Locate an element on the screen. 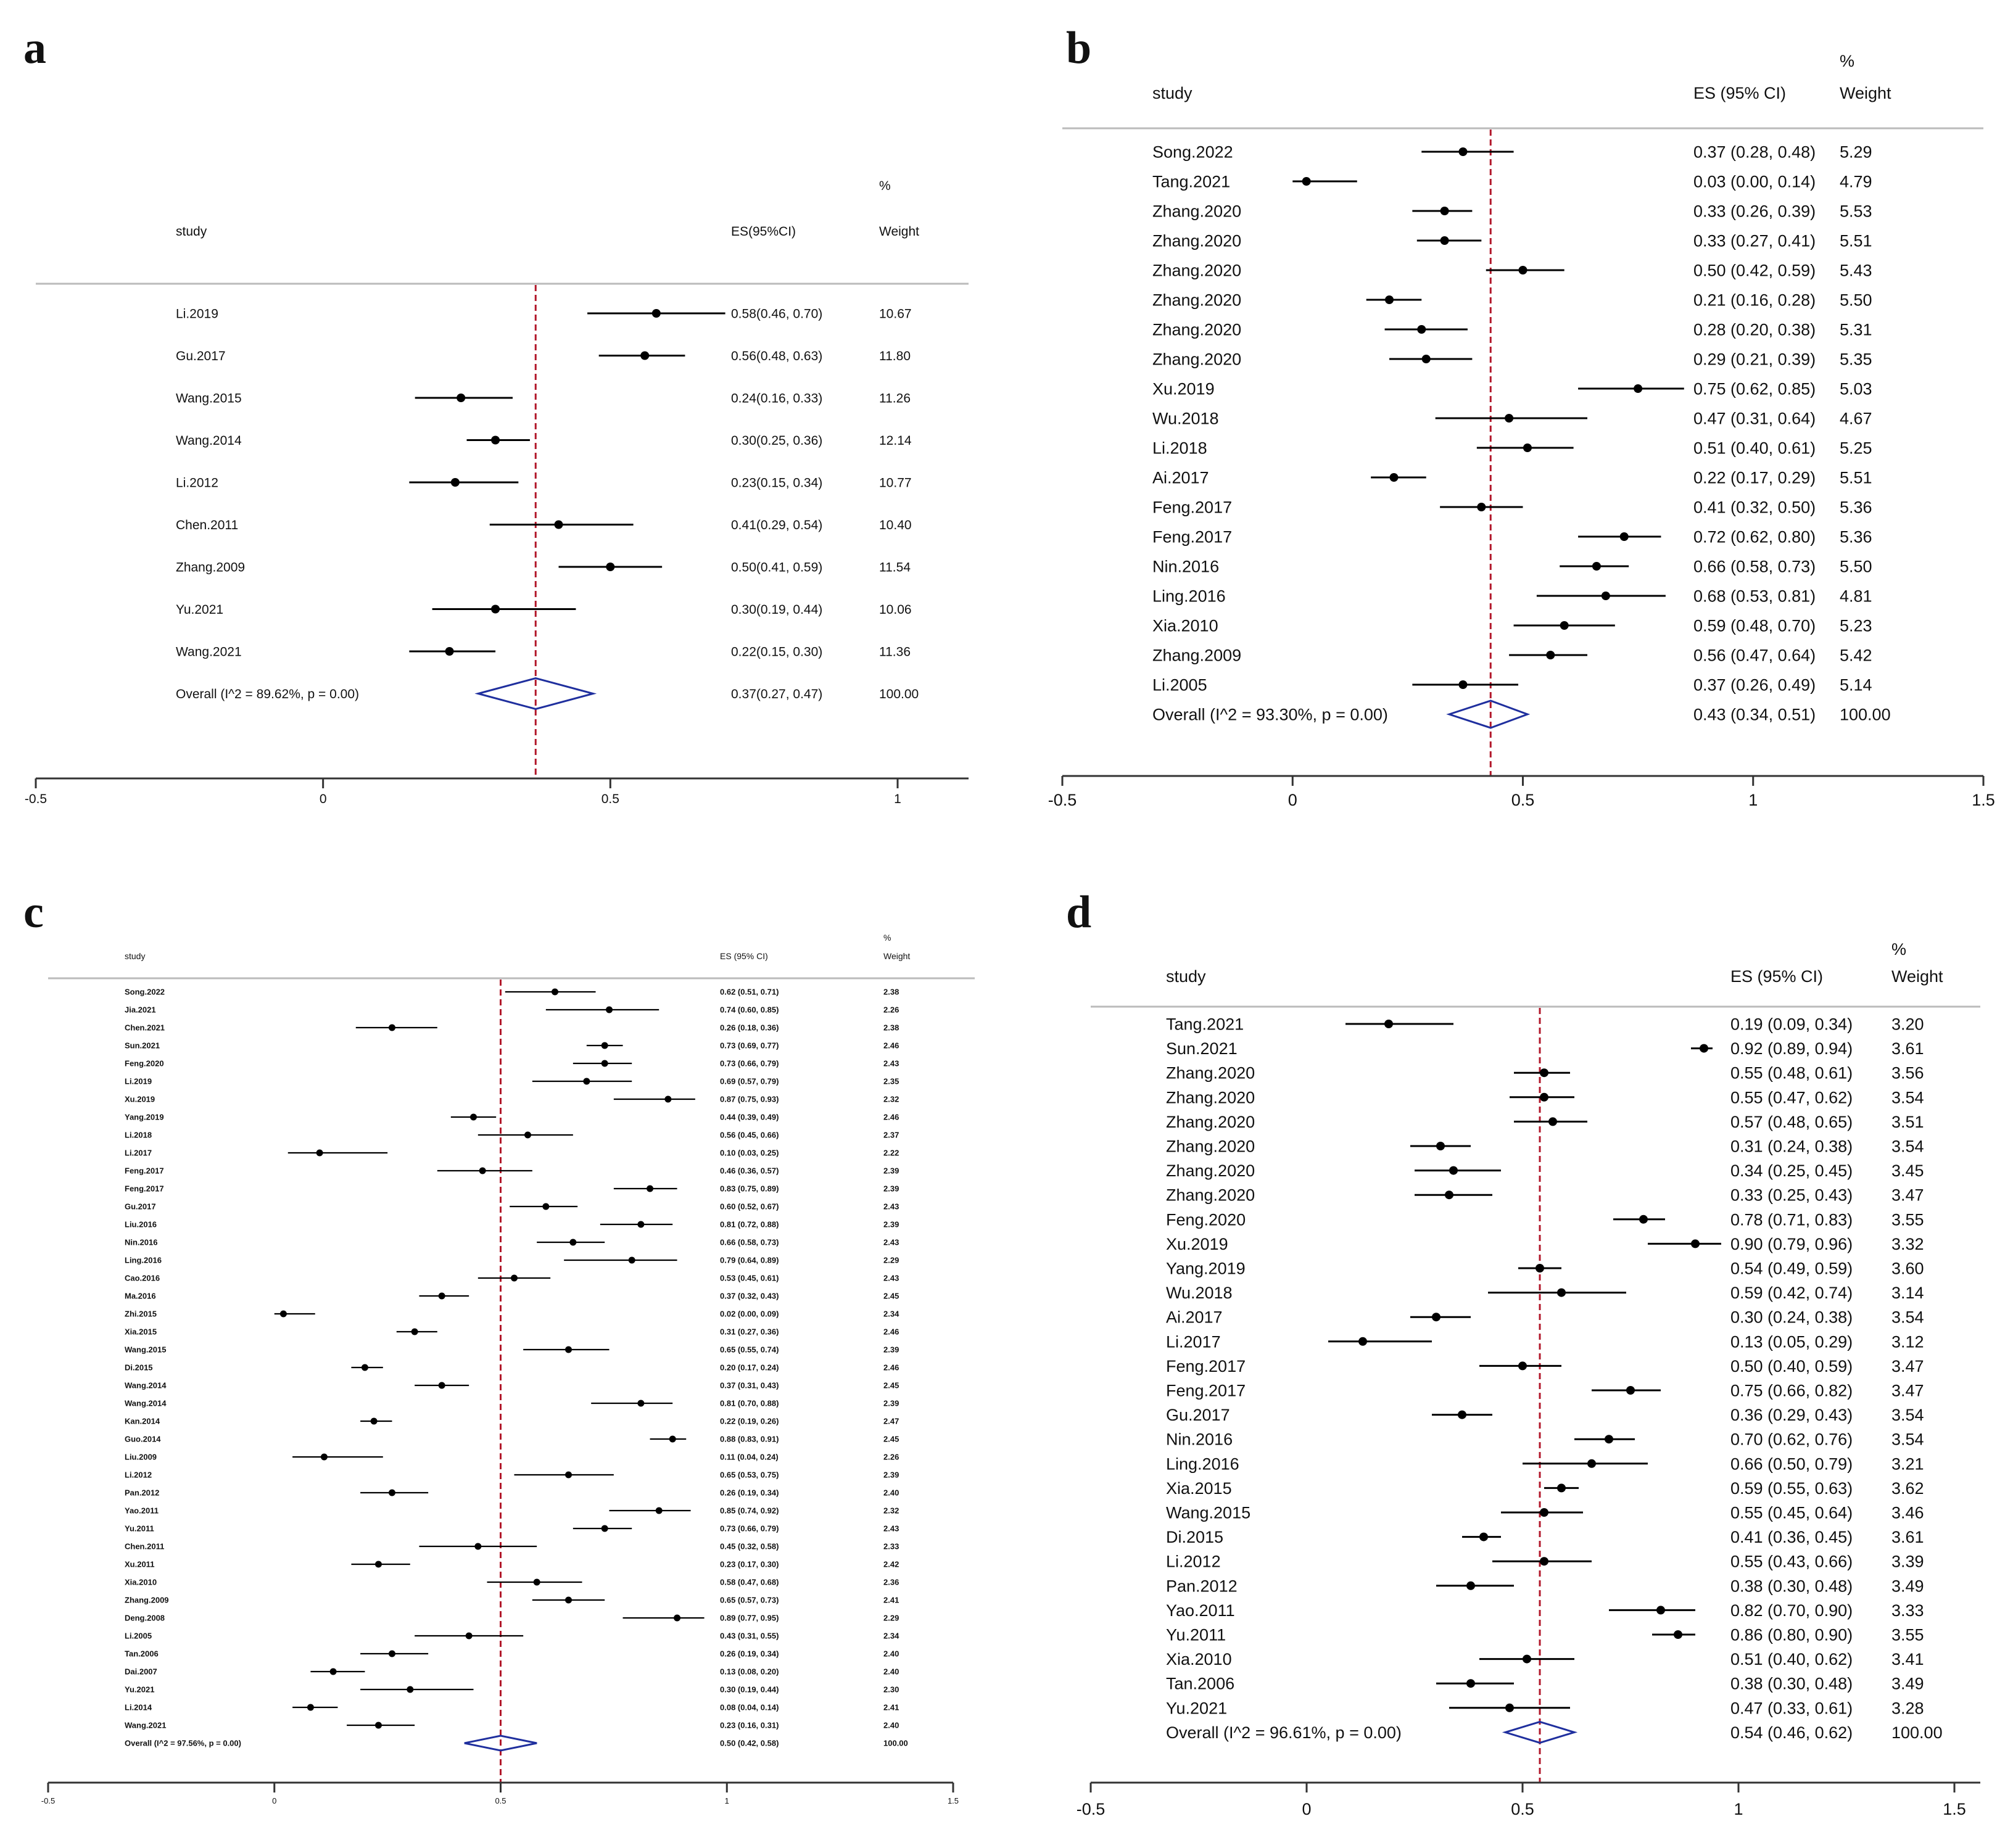 This screenshot has width=2013, height=1848. effect-size-label: 0.65 (0.57, 0.73) is located at coordinates (749, 1600).